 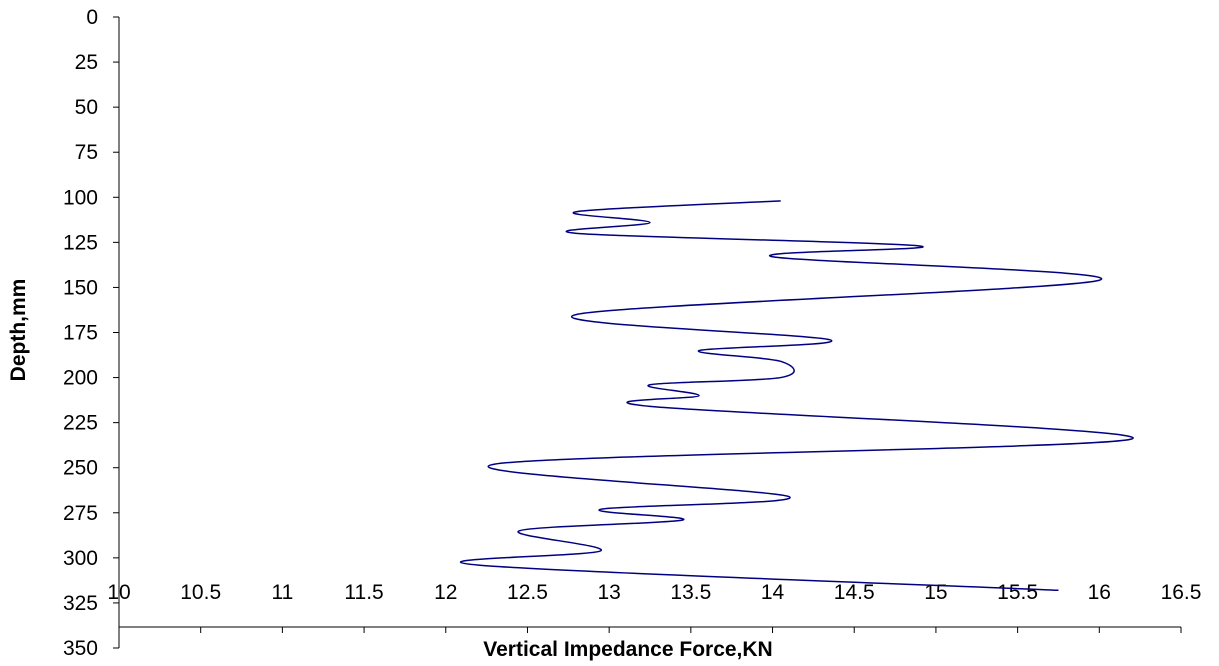 What do you see at coordinates (80, 287) in the screenshot?
I see `y-tick-label: 150` at bounding box center [80, 287].